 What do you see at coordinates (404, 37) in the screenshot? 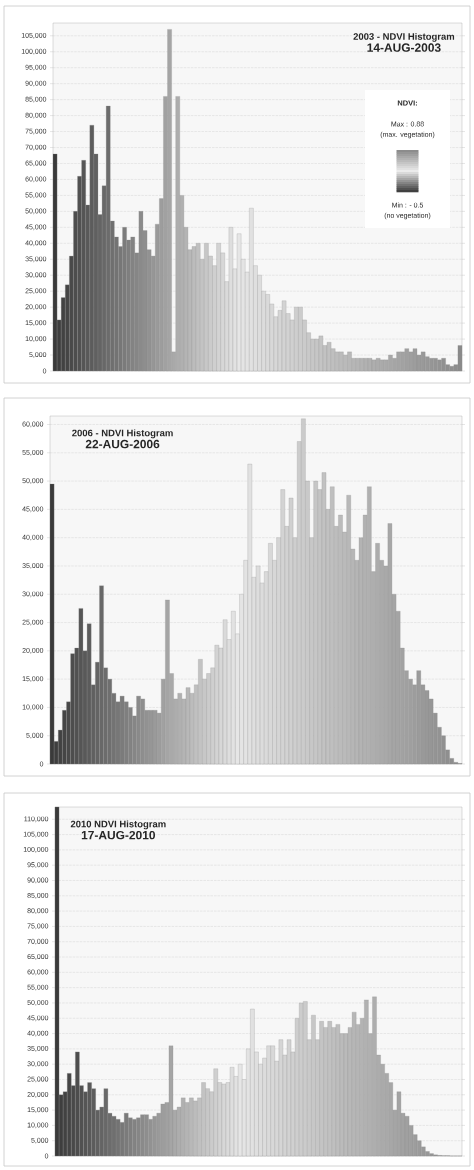
I see `text: 2003 - NDVI Histogram` at bounding box center [404, 37].